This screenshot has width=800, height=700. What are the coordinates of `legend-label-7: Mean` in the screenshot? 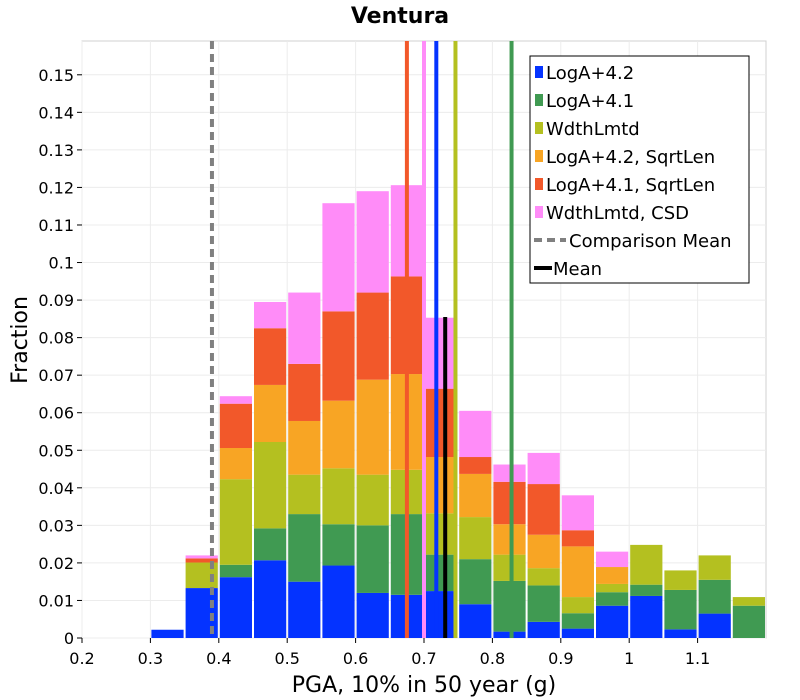 It's located at (577, 269).